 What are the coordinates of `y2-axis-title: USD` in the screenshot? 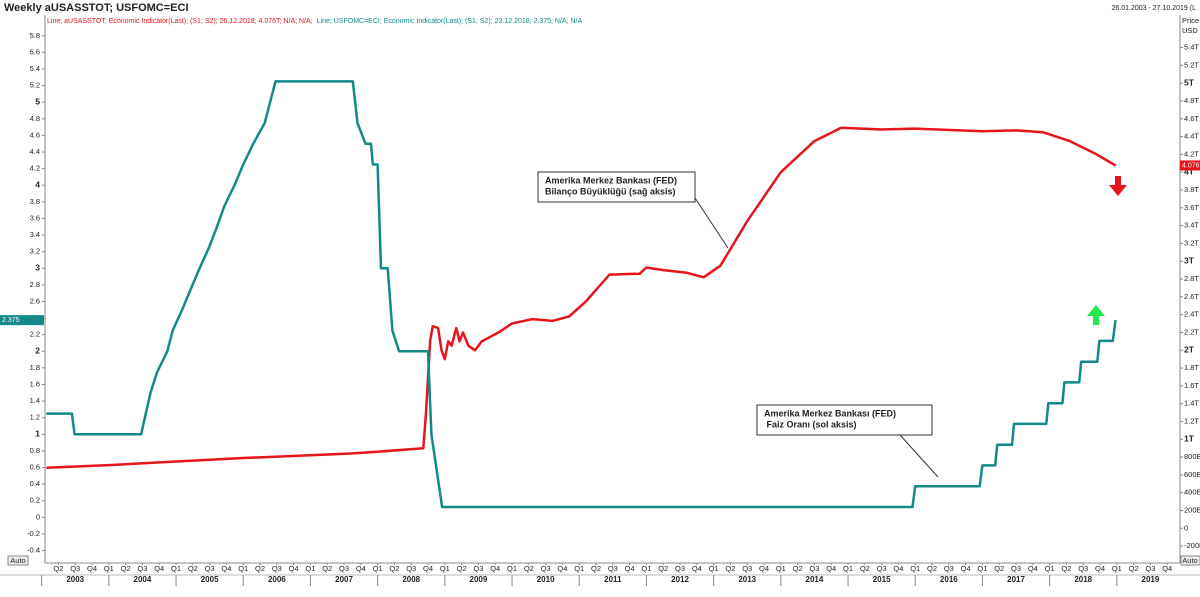 It's located at (1190, 30).